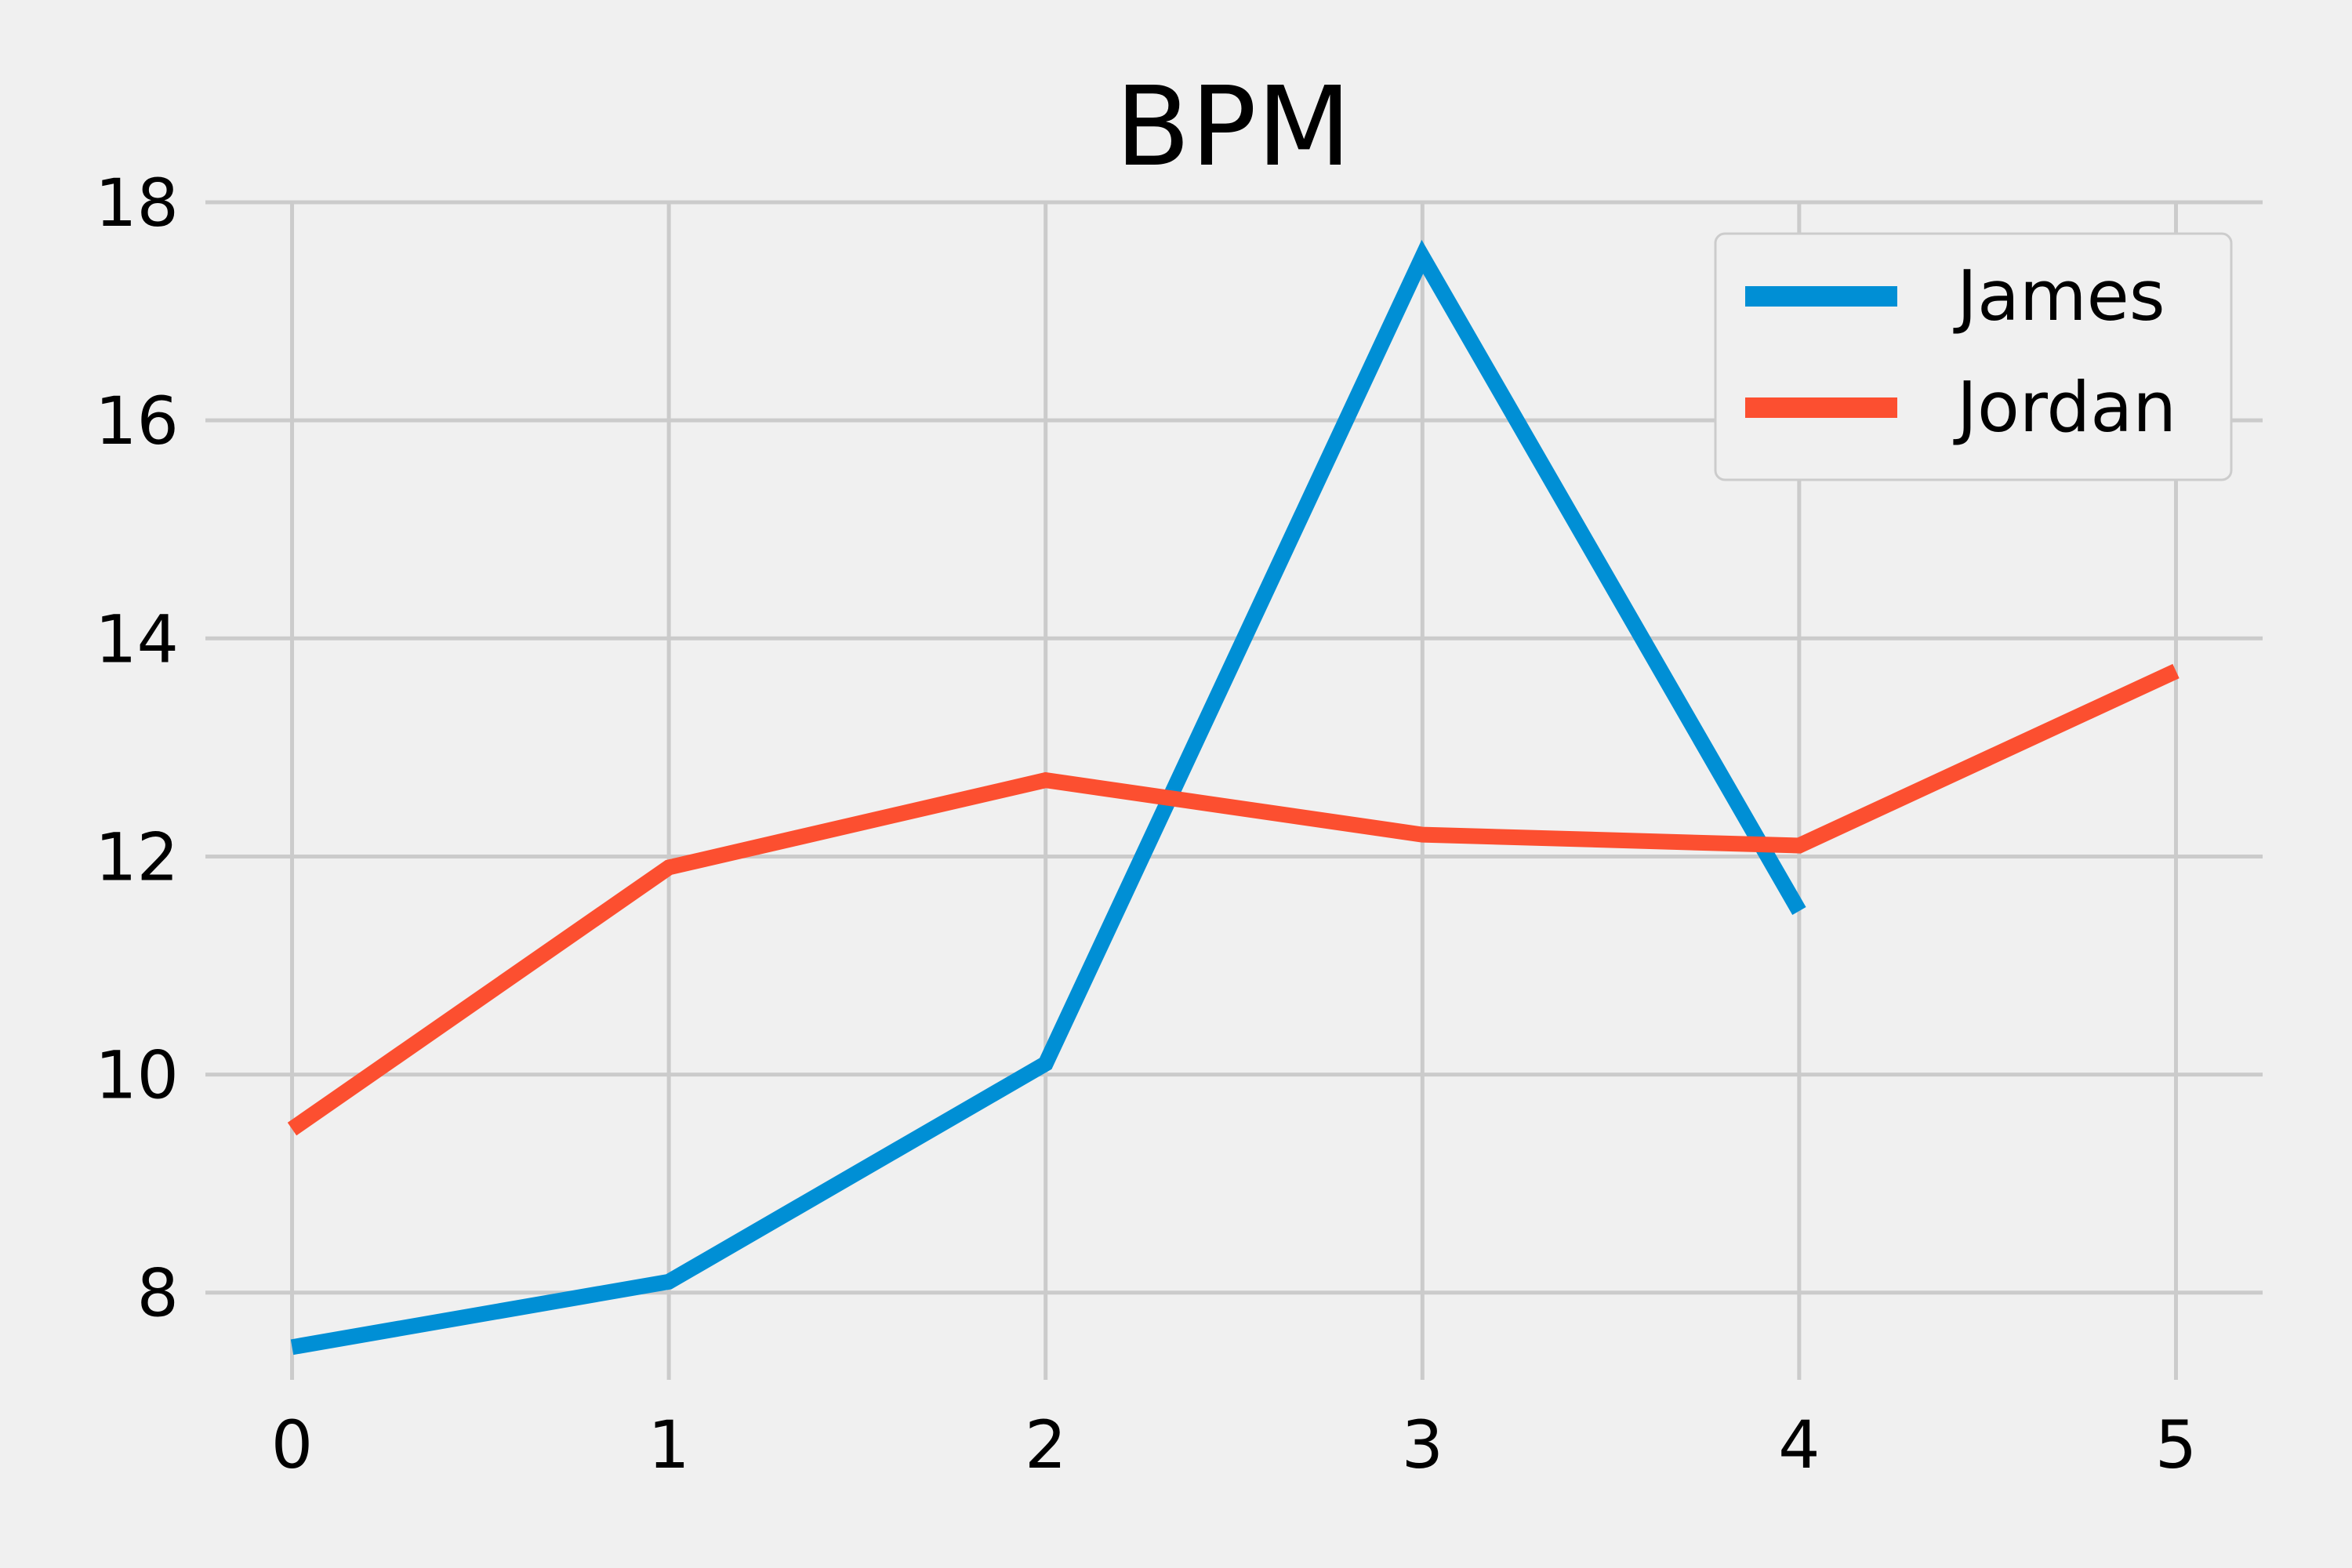 Image resolution: width=2352 pixels, height=1568 pixels. I want to click on legend: James Jordan, so click(1974, 356).